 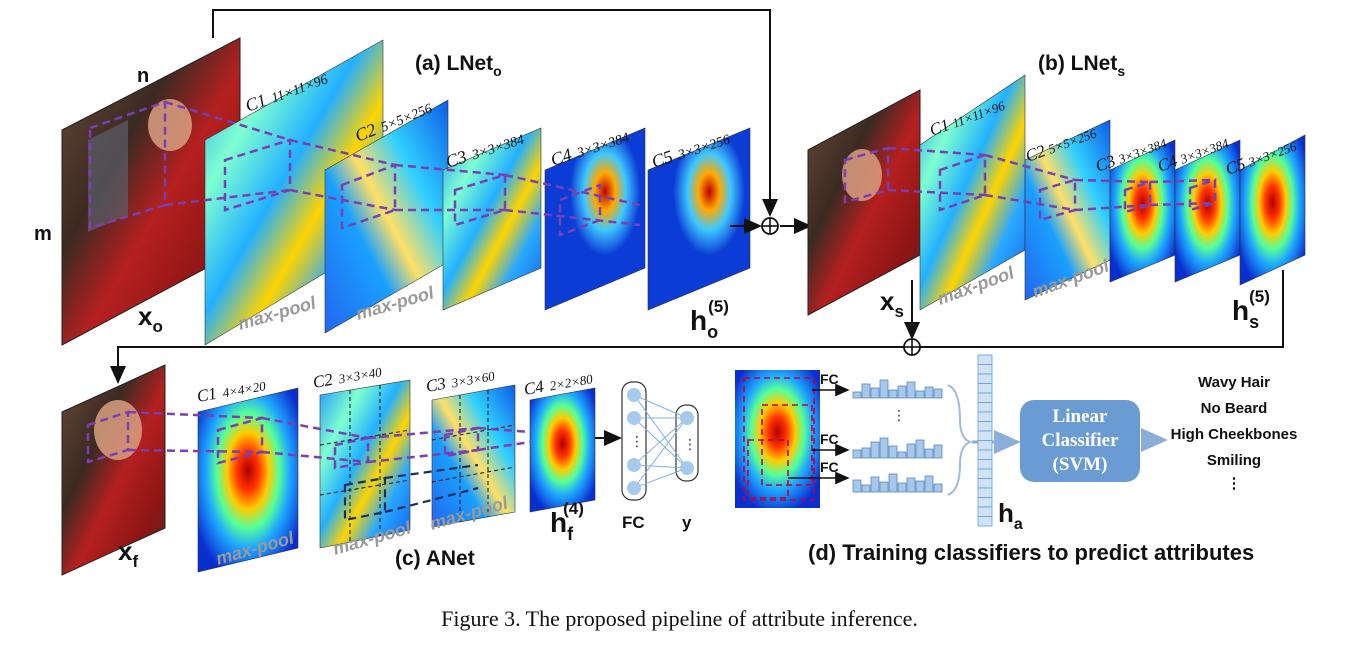 I want to click on attribute-high-cheekbones: High Cheekbones, so click(x=1234, y=434).